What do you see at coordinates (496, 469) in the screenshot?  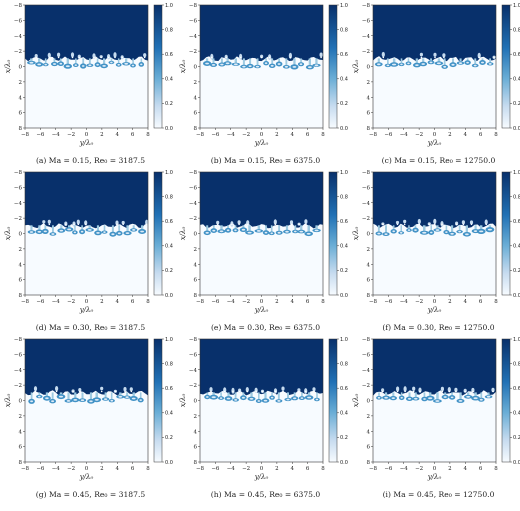 I see `x-tick-label: 8` at bounding box center [496, 469].